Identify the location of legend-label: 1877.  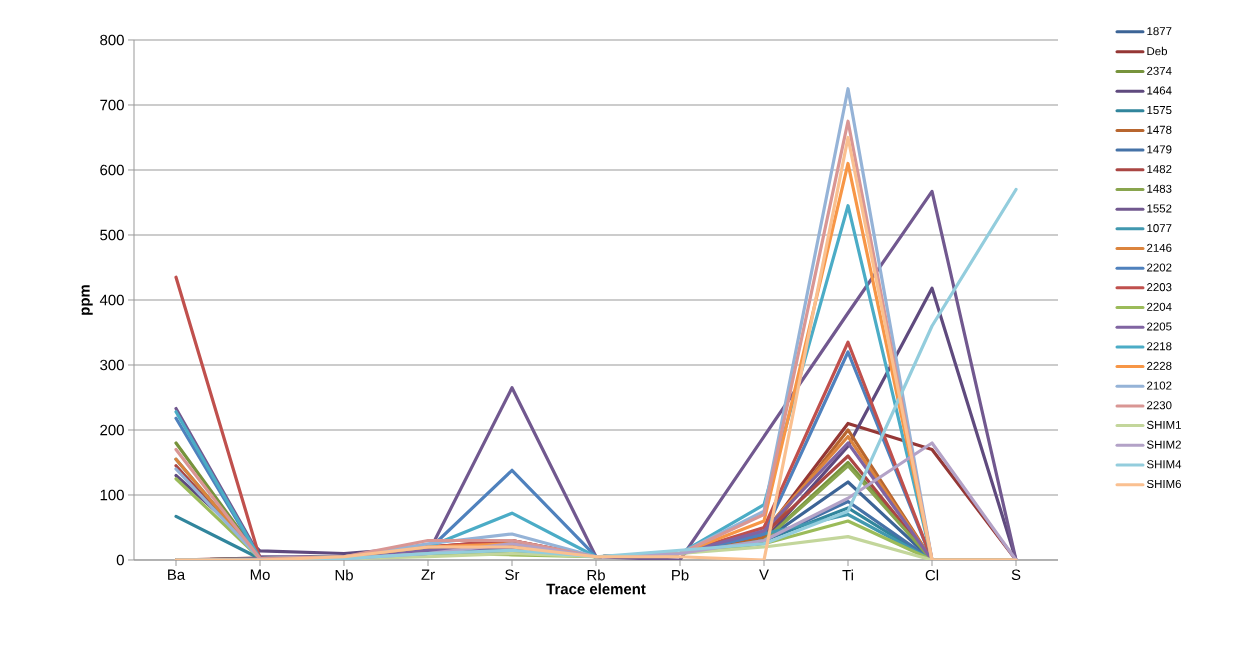
(1159, 31).